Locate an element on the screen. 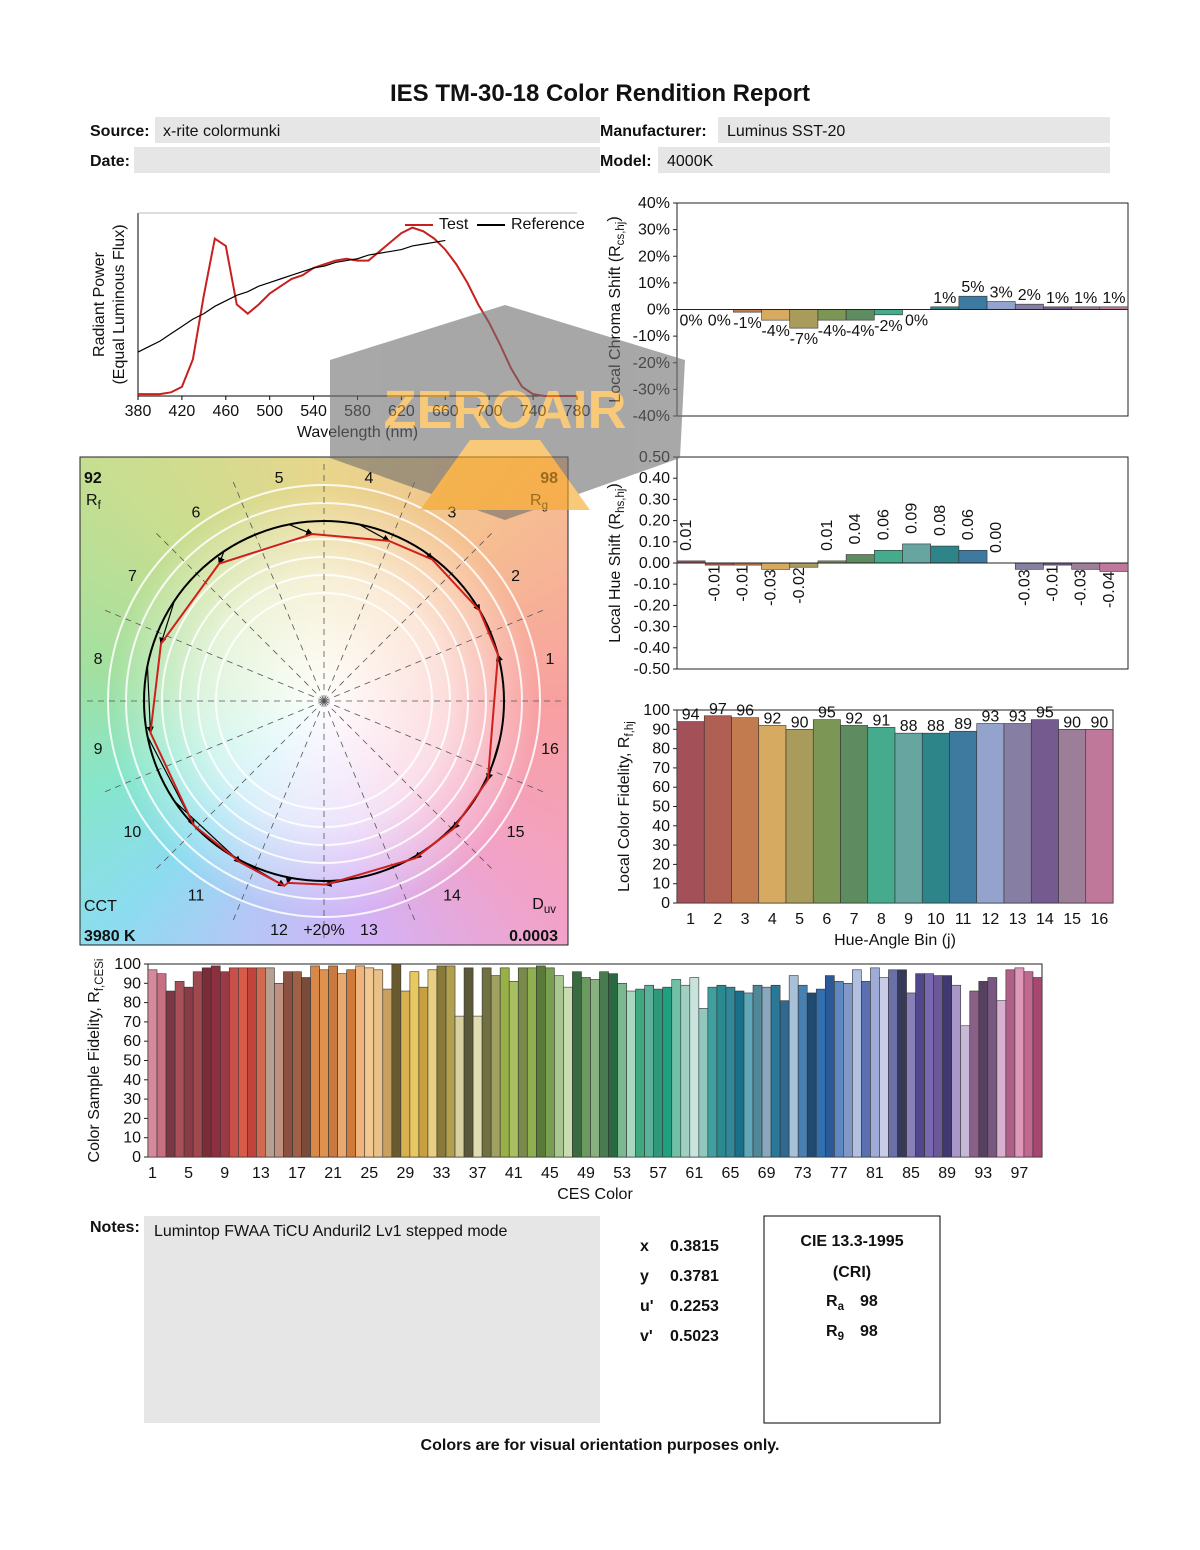 This screenshot has width=1200, height=1550. vector-frame is located at coordinates (324, 701).